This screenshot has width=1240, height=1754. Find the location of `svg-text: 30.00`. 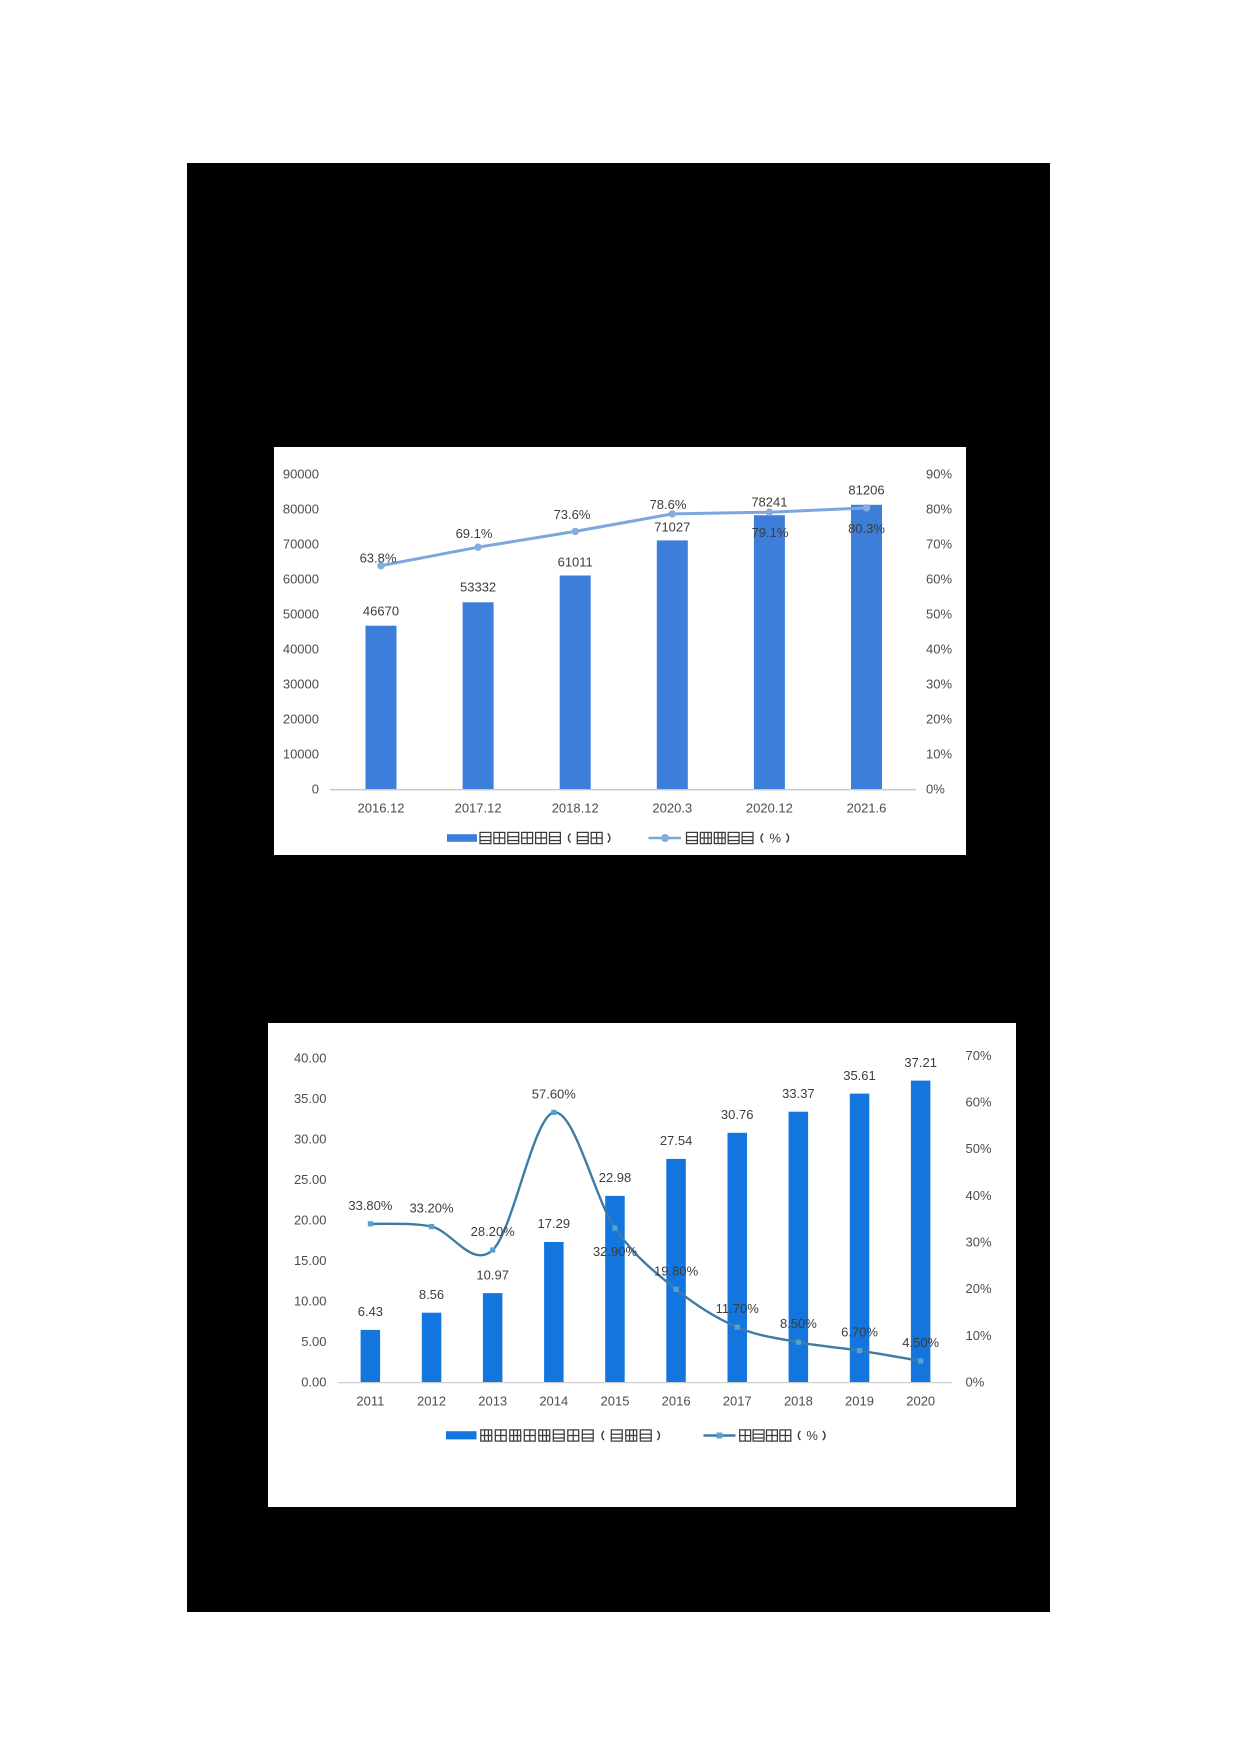

svg-text: 30.00 is located at coordinates (310, 1139).